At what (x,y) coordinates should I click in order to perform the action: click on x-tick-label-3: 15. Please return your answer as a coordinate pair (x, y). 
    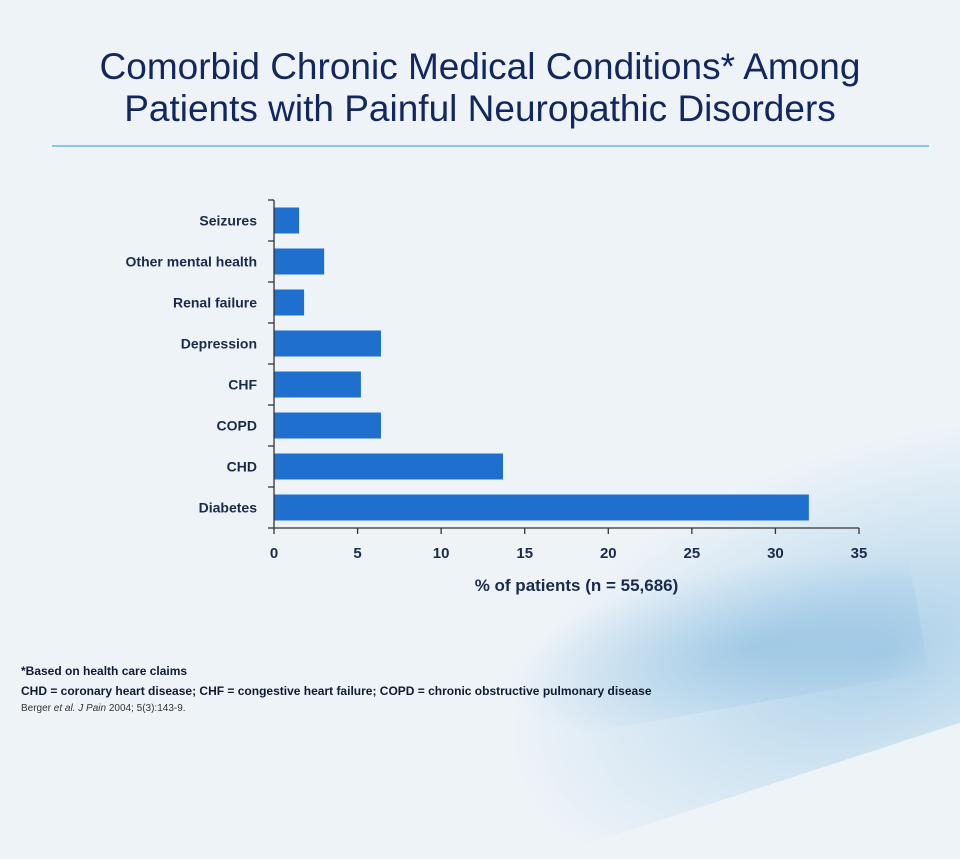
    Looking at the image, I should click on (524, 553).